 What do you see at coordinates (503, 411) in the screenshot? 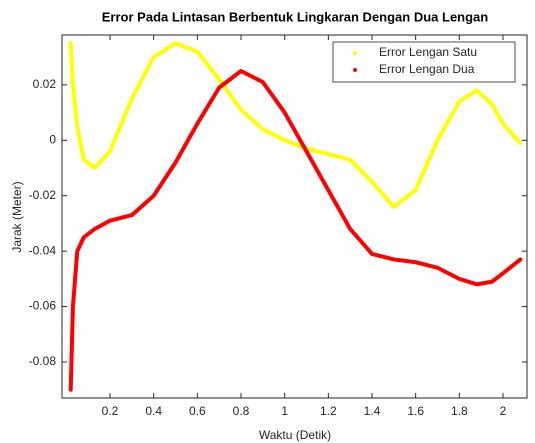
I see `x-tick-label: 2` at bounding box center [503, 411].